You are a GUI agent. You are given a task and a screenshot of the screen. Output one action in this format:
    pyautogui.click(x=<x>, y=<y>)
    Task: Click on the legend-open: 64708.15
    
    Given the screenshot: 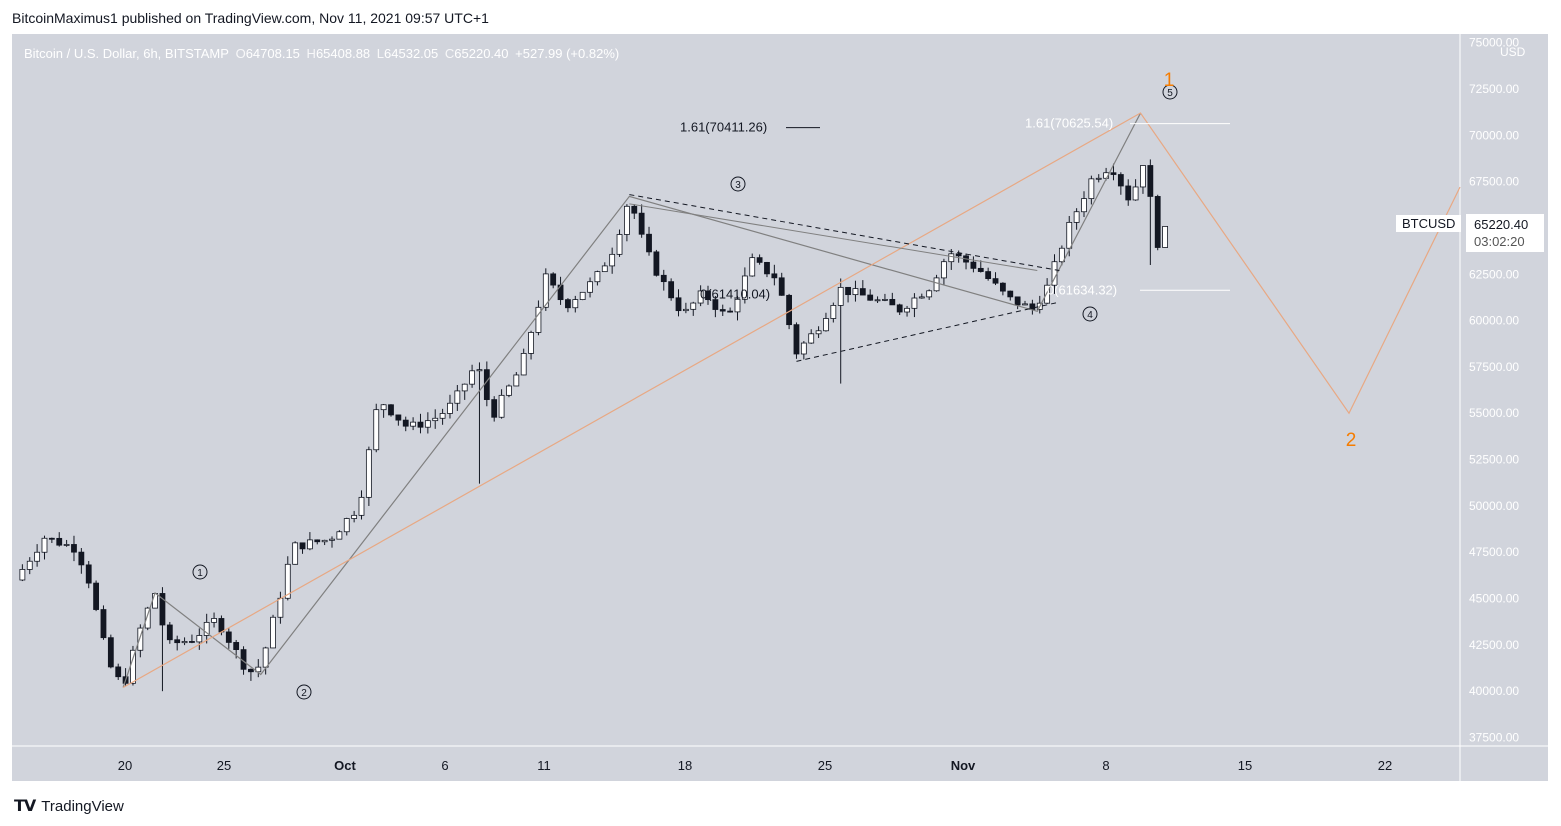 What is the action you would take?
    pyautogui.click(x=272, y=53)
    